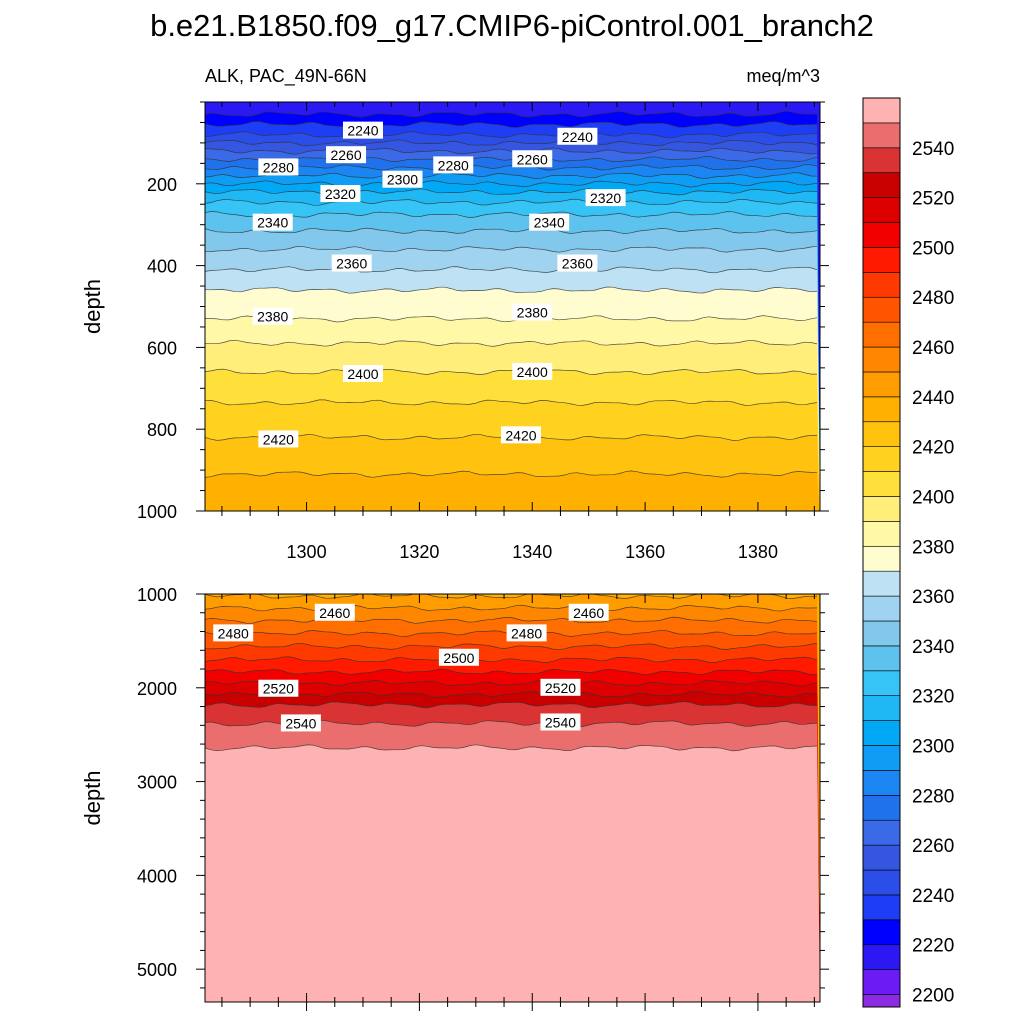  I want to click on colorbar-tick-label: 2460, so click(933, 348).